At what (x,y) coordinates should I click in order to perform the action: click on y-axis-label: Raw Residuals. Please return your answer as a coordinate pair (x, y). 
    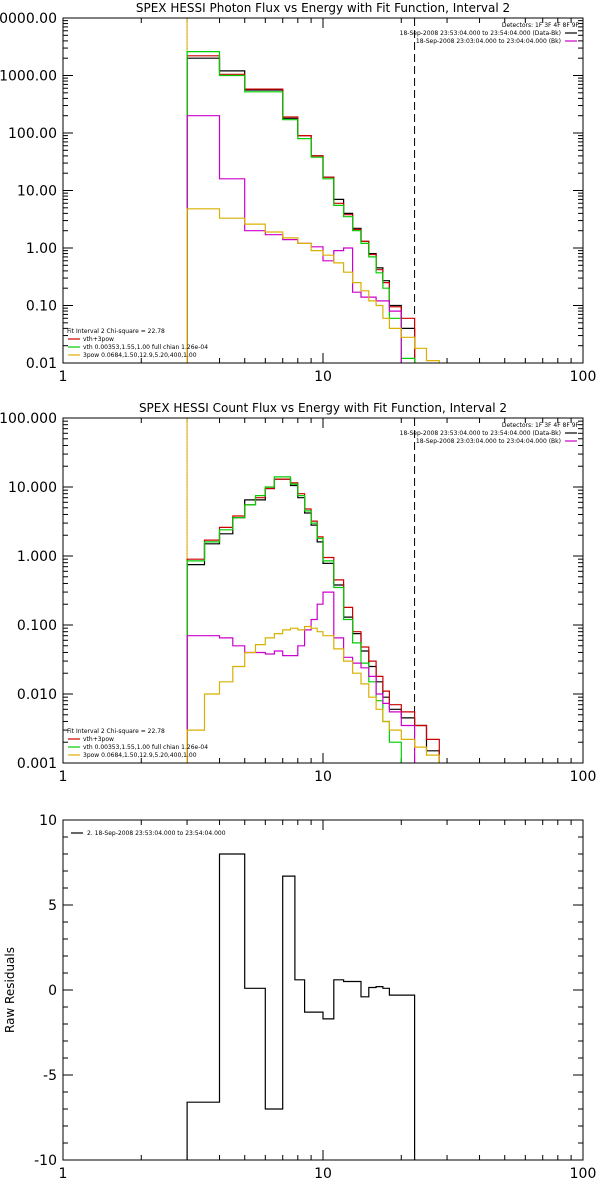
    Looking at the image, I should click on (10, 990).